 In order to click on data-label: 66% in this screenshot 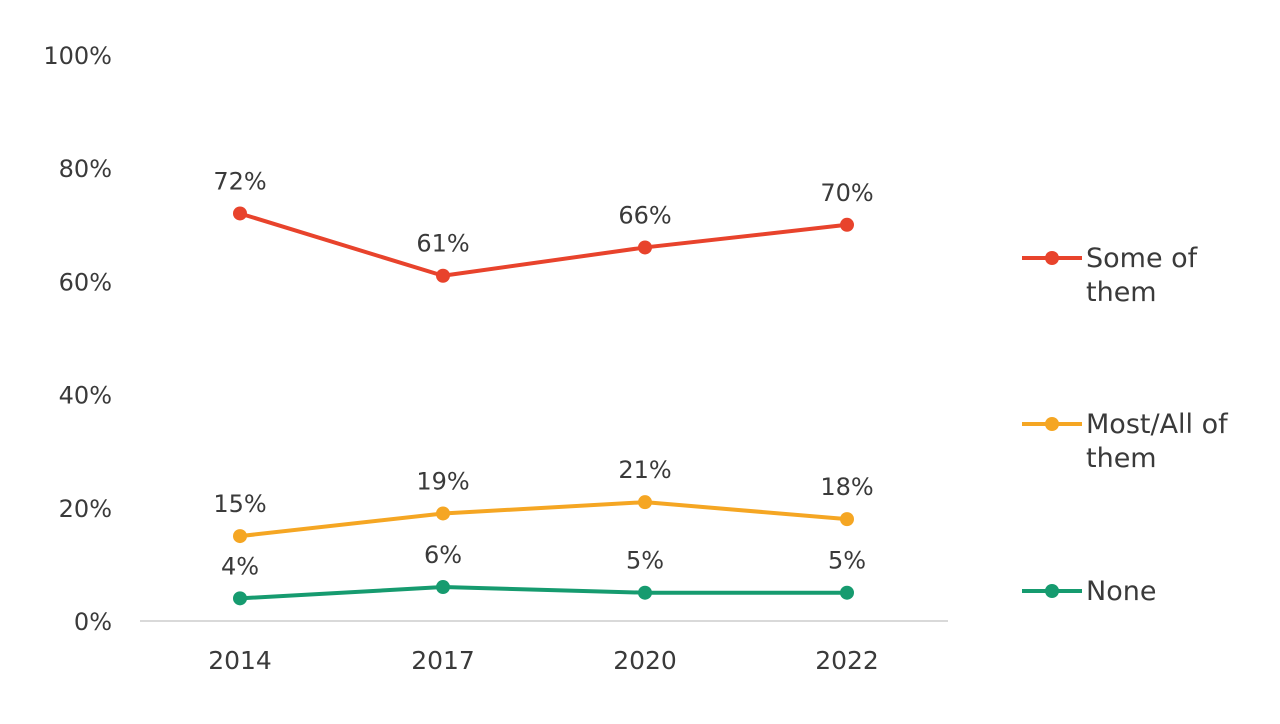, I will do `click(644, 215)`.